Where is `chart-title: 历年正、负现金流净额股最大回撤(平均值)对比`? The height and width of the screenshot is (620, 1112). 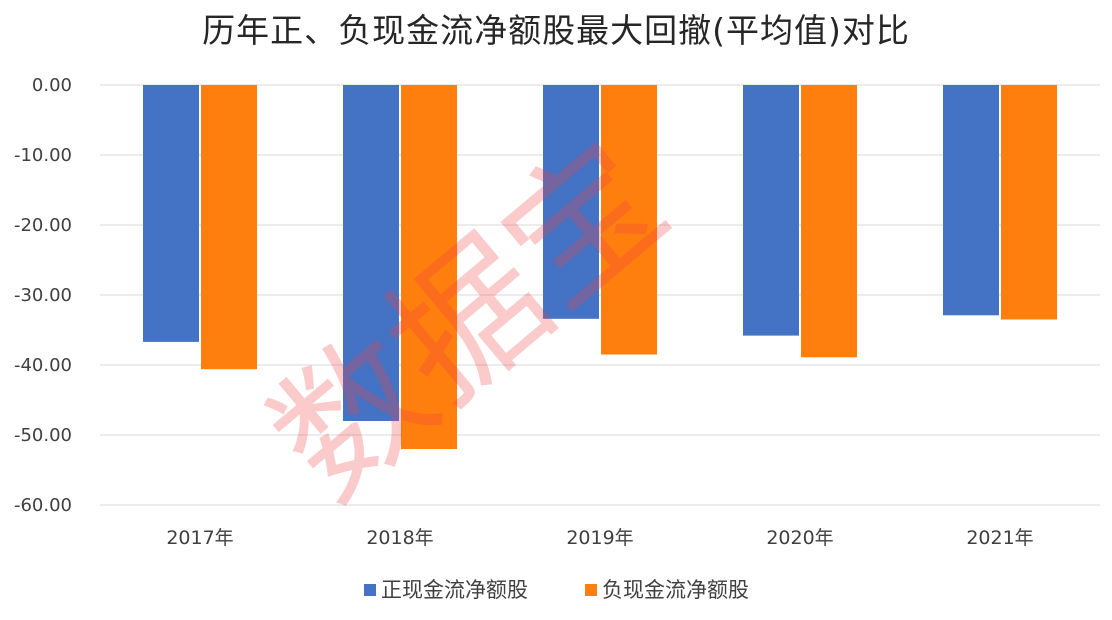
chart-title: 历年正、负现金流净额股最大回撤(平均值)对比 is located at coordinates (556, 30).